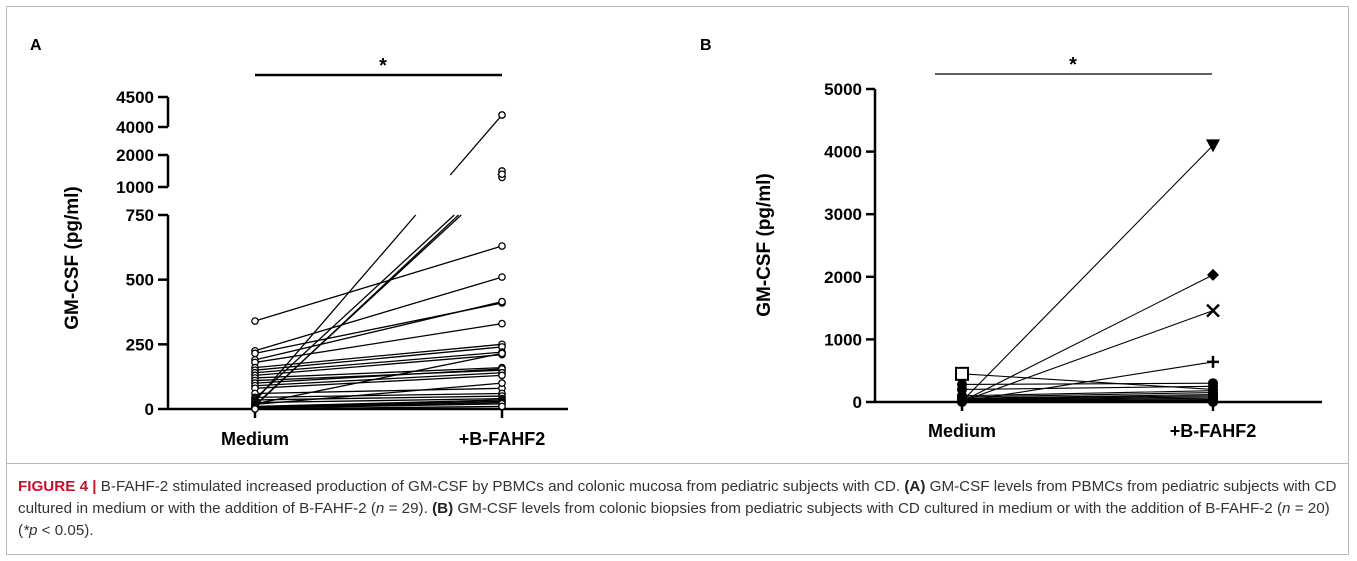  Describe the element at coordinates (1213, 431) in the screenshot. I see `panel-b-xtick-fahf2: +B-FAHF2` at that location.